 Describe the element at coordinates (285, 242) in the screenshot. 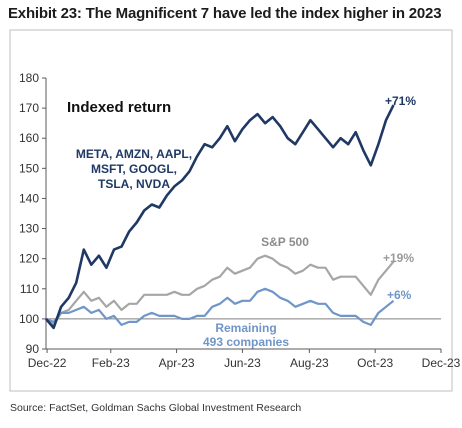

I see `series-label-sp500: S&P 500` at that location.